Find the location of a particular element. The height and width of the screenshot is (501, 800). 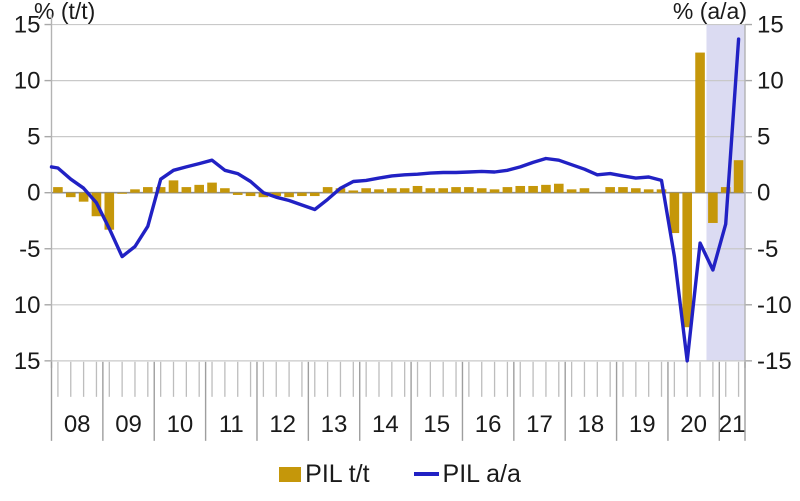

x-axis-year-label: 15 is located at coordinates (436, 424).